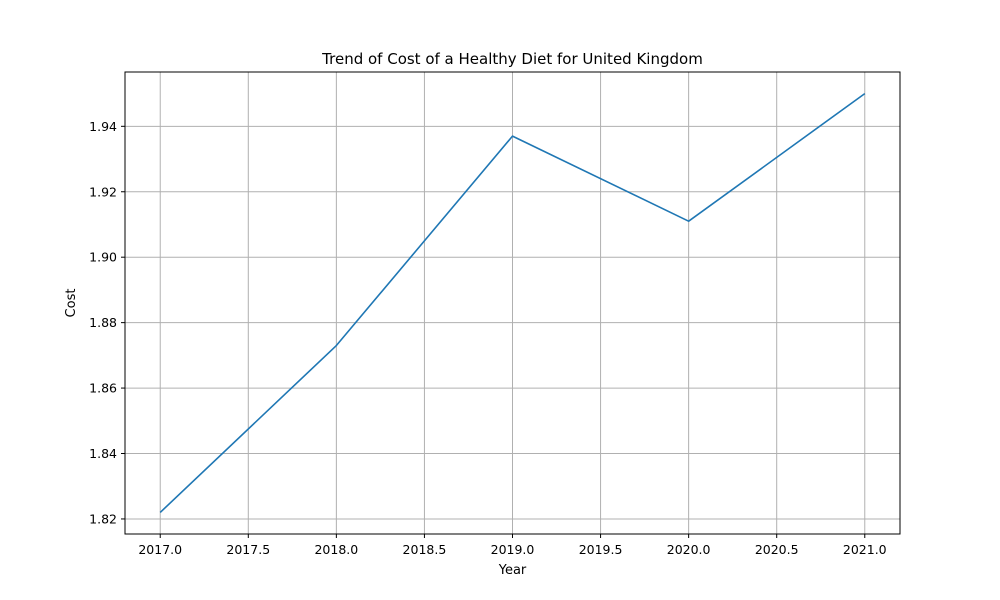  What do you see at coordinates (103, 257) in the screenshot?
I see `y-tick-label: 1.90` at bounding box center [103, 257].